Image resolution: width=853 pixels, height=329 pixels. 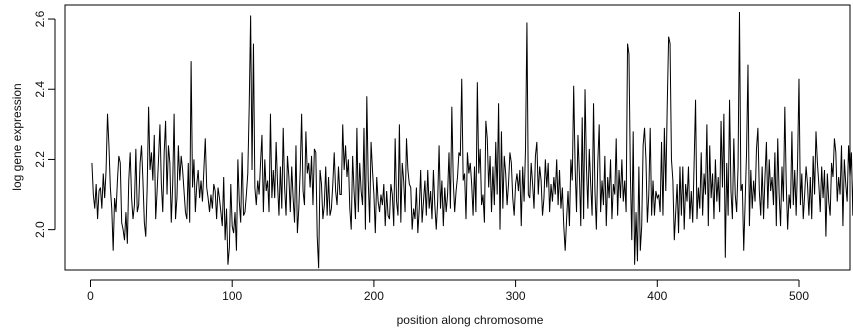 I want to click on x-axis-title: position along chromosome, so click(x=470, y=320).